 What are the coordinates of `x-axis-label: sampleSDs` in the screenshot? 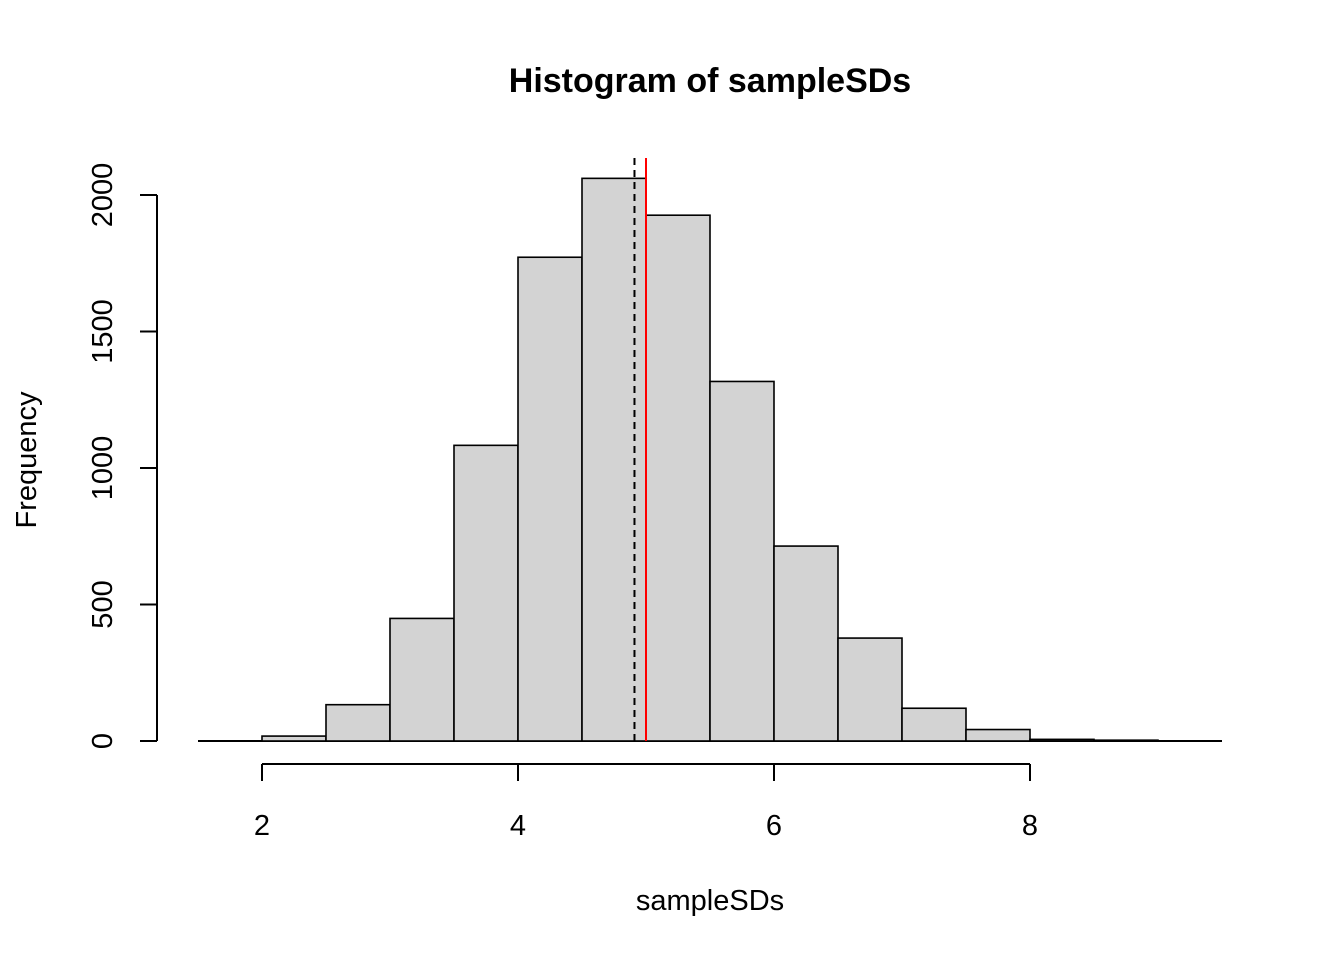 It's located at (710, 901).